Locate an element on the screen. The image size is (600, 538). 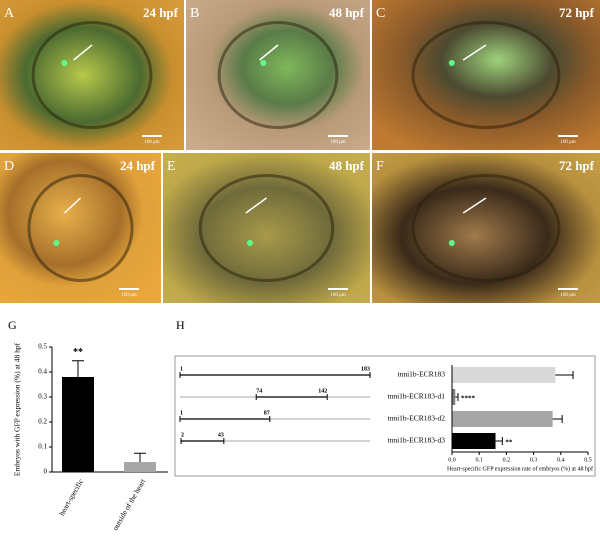
construct-name: tnni1b-ECR183 is located at coordinates (421, 374).